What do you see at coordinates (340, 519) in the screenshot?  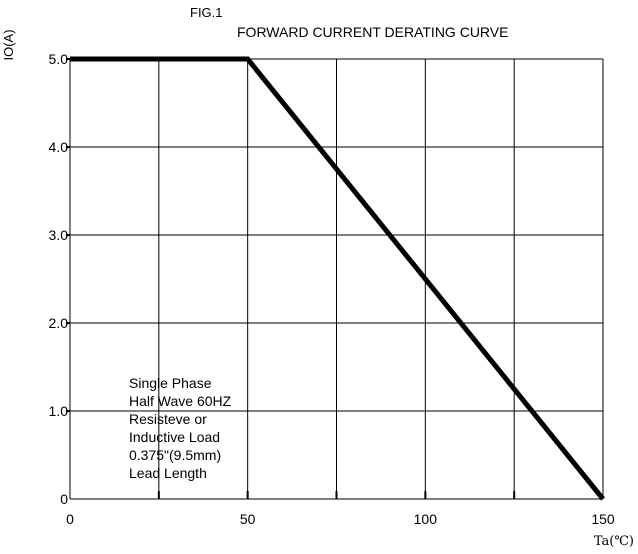 I see `x-tick-labels: 0 50 100 150` at bounding box center [340, 519].